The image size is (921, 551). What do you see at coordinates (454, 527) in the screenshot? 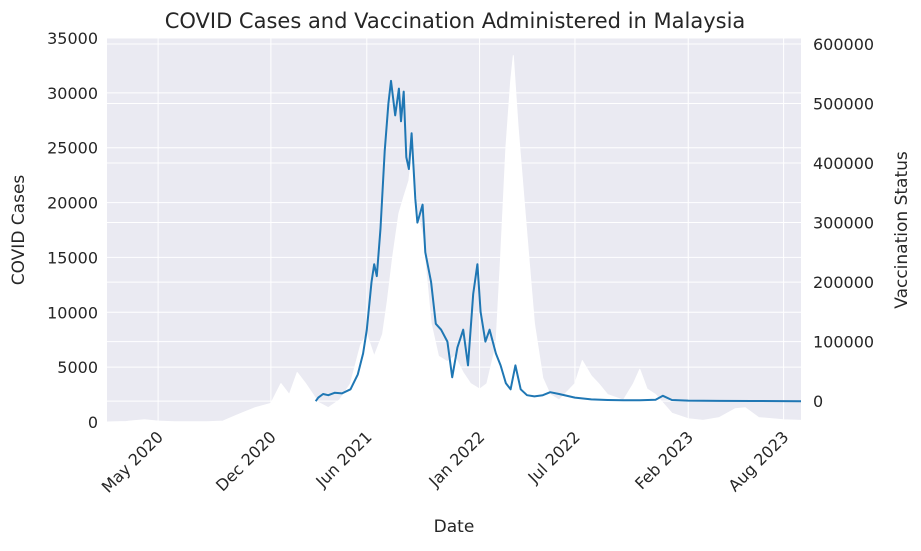
I see `x-axis-label: Date` at bounding box center [454, 527].